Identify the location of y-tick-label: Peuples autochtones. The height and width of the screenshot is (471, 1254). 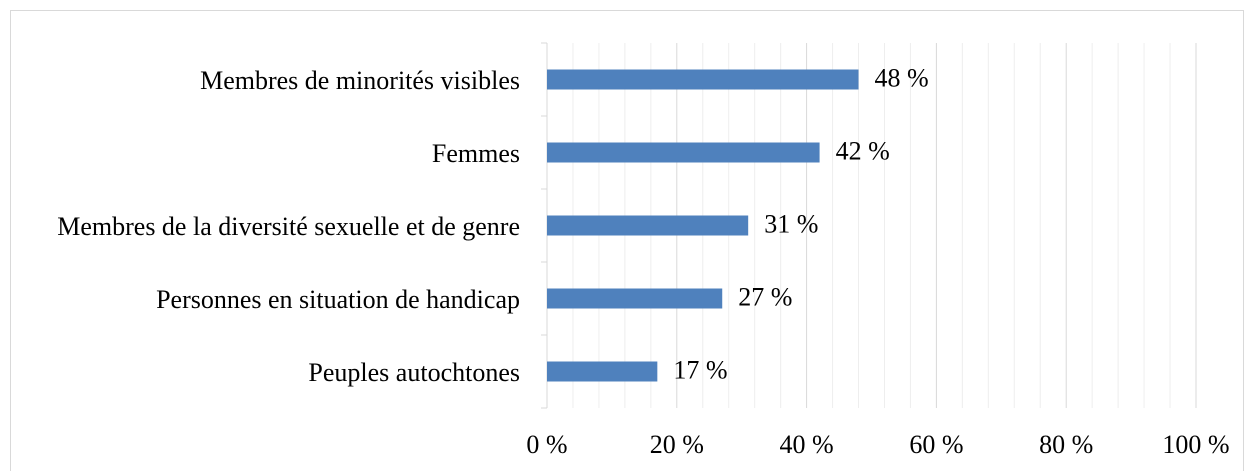
(414, 372).